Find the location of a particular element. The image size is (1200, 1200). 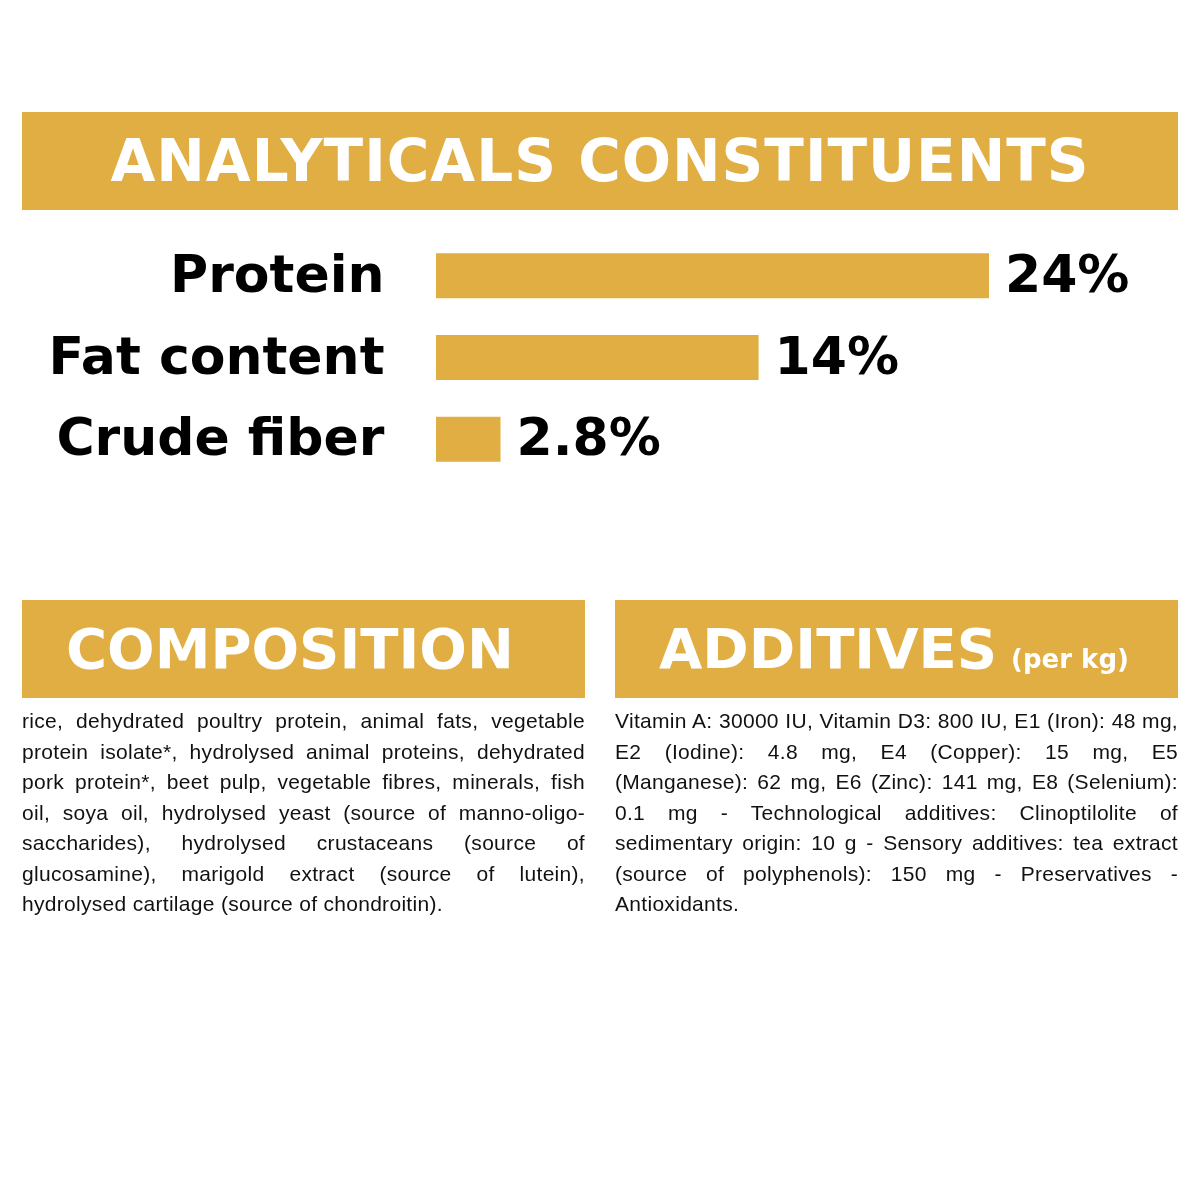

text: COMPOSITION is located at coordinates (290, 648).